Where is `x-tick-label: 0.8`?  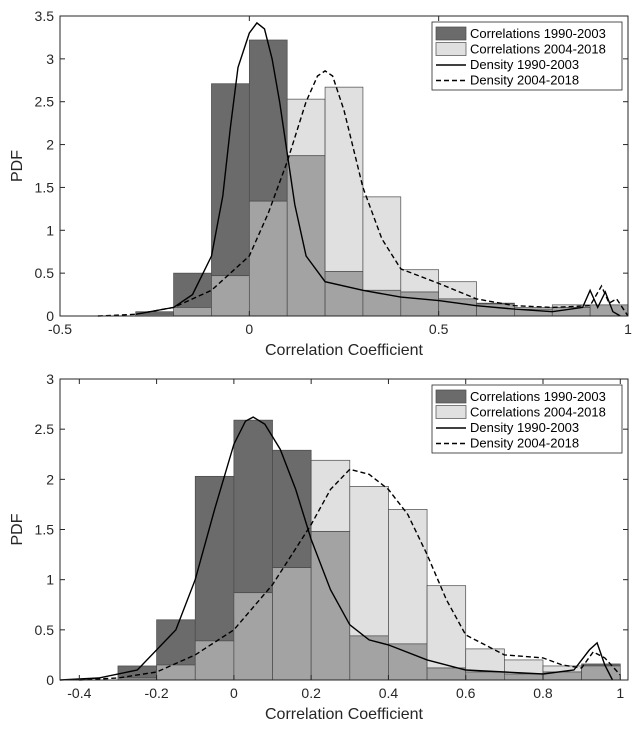
x-tick-label: 0.8 is located at coordinates (543, 693).